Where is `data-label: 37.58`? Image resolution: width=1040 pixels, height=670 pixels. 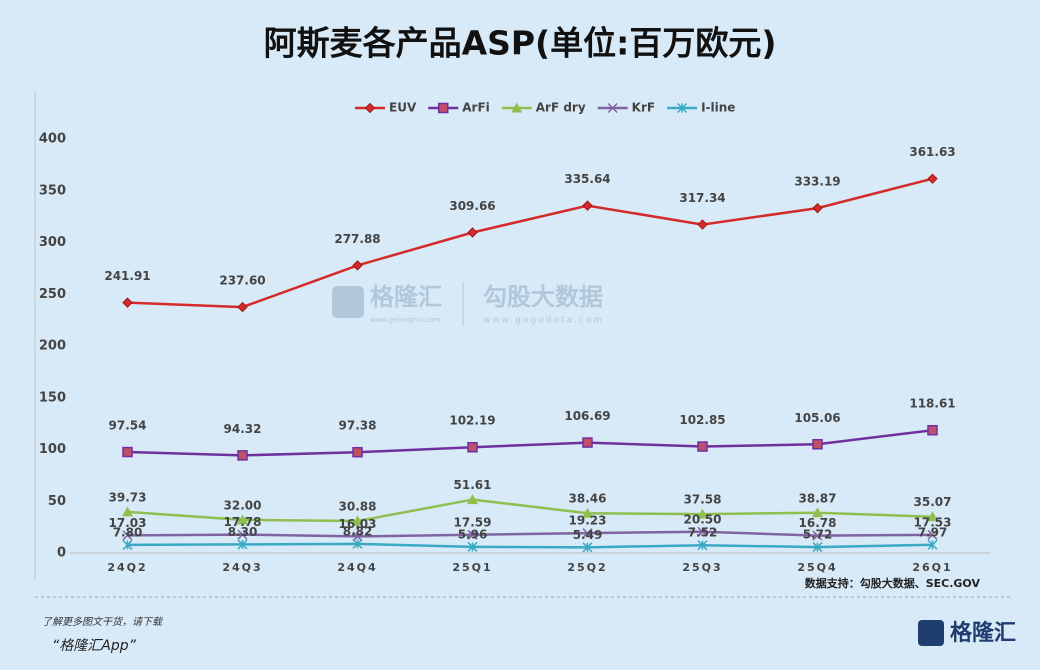 data-label: 37.58 is located at coordinates (703, 500).